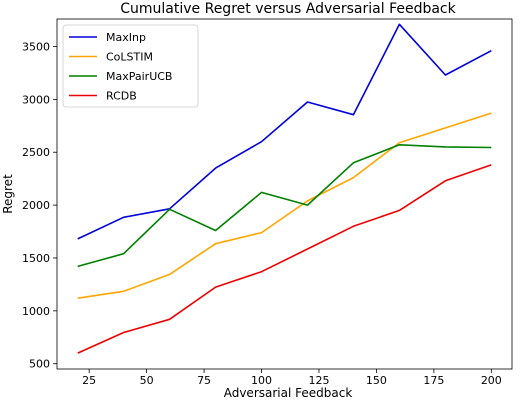 The image size is (520, 400). What do you see at coordinates (292, 378) in the screenshot?
I see `x-axis: 25 50 75 100 125 150 175 200` at bounding box center [292, 378].